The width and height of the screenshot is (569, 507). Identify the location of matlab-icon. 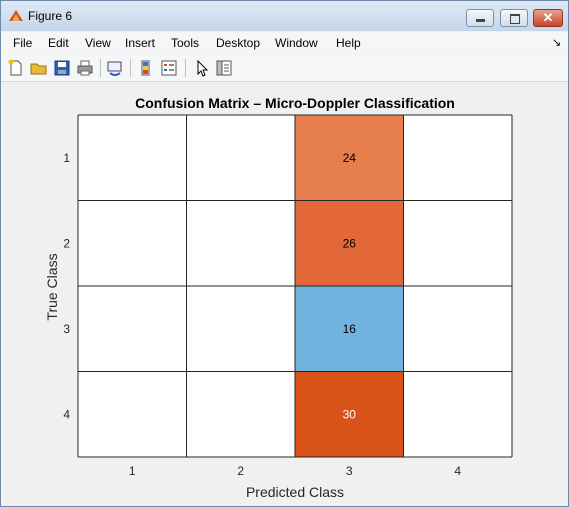
(16, 15).